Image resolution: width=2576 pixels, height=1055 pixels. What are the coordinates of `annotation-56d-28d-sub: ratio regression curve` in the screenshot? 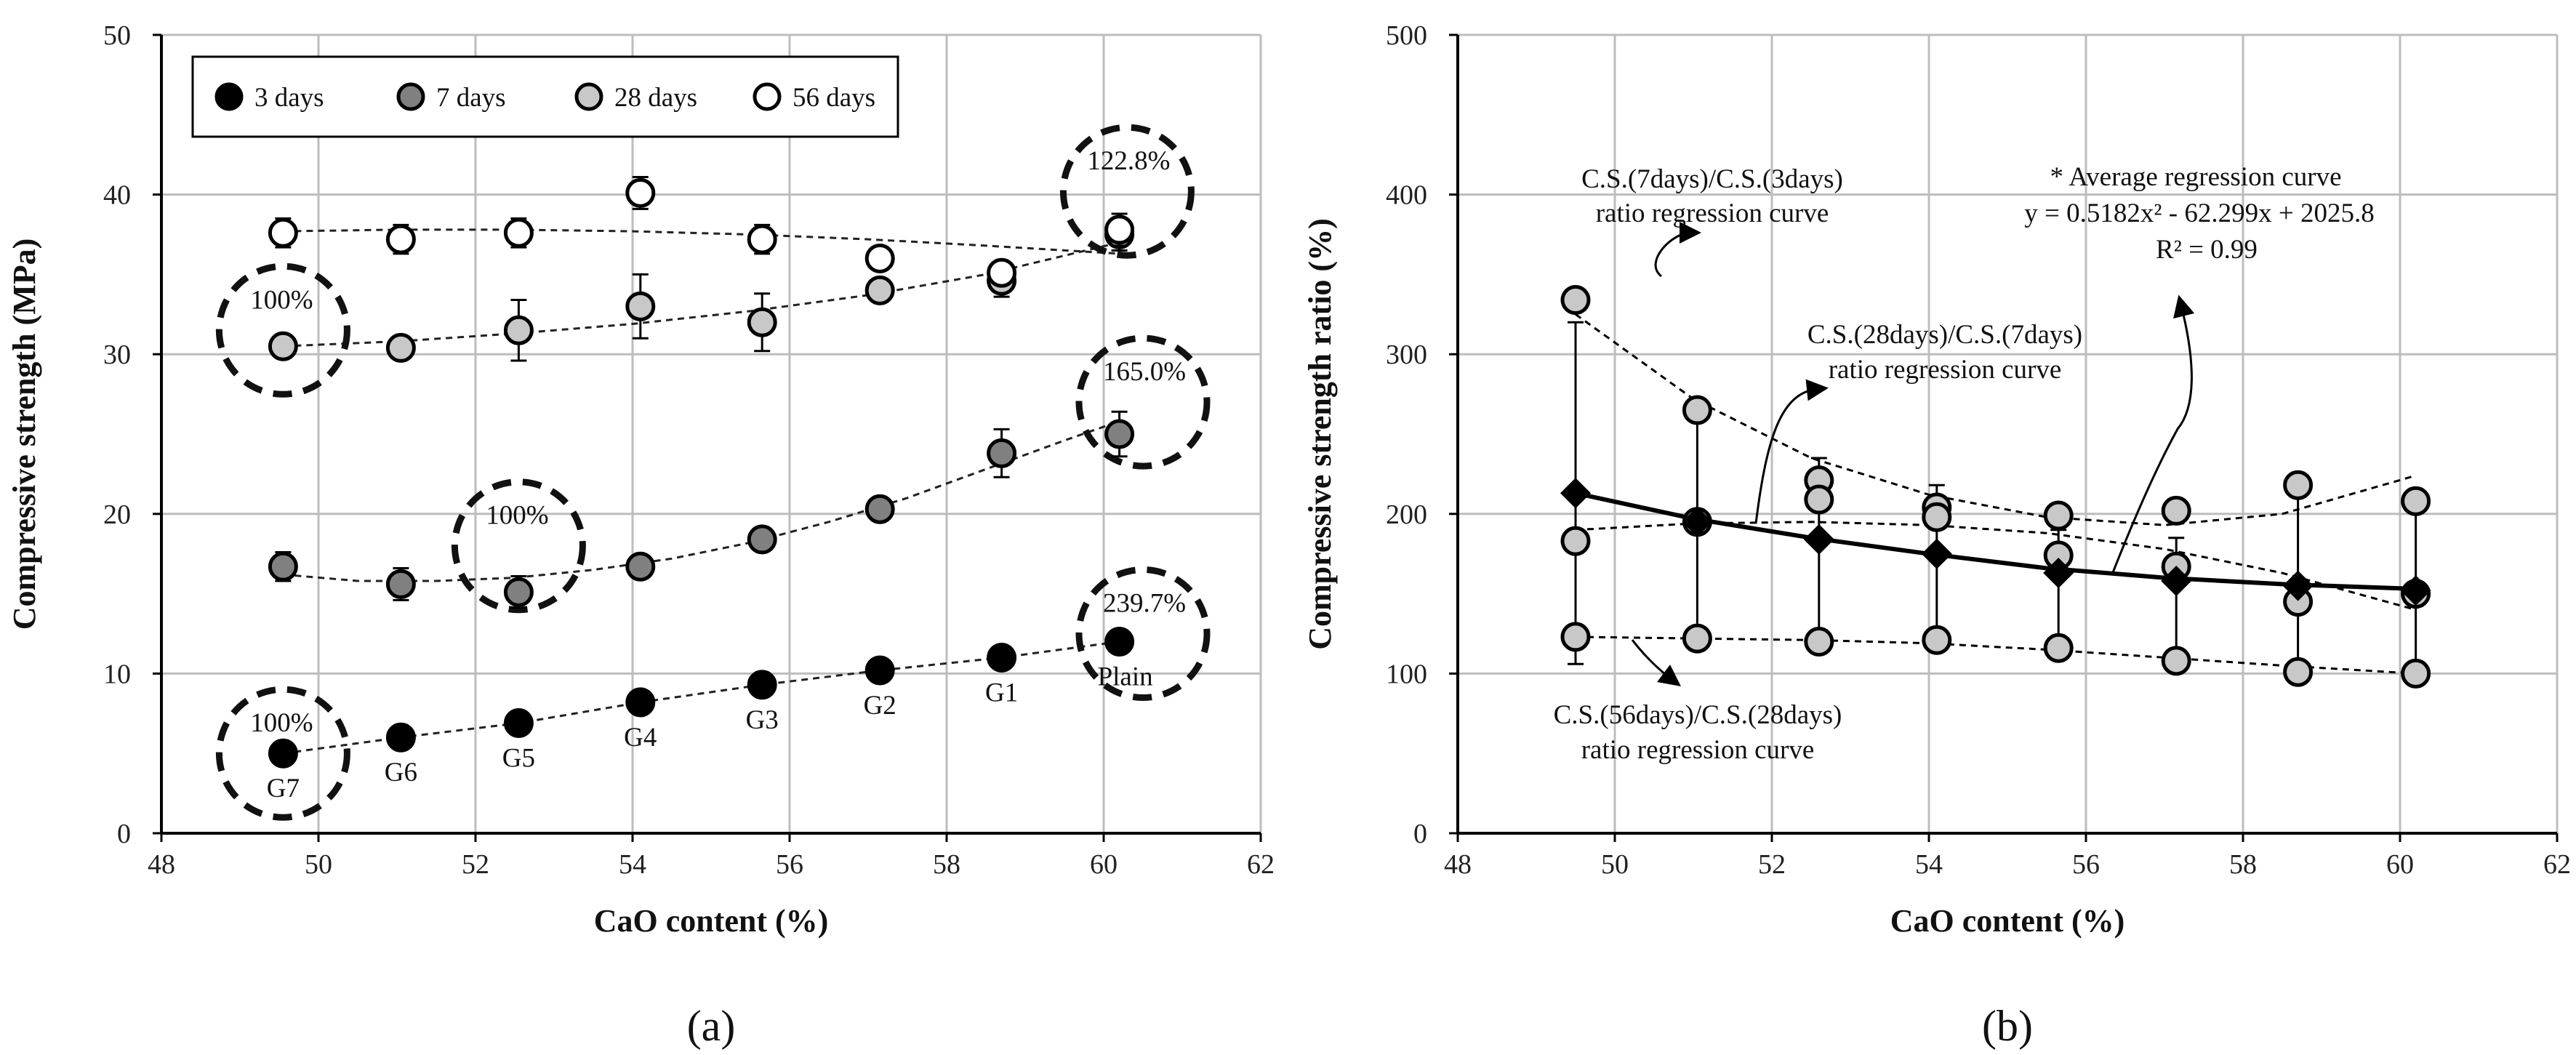 It's located at (1698, 750).